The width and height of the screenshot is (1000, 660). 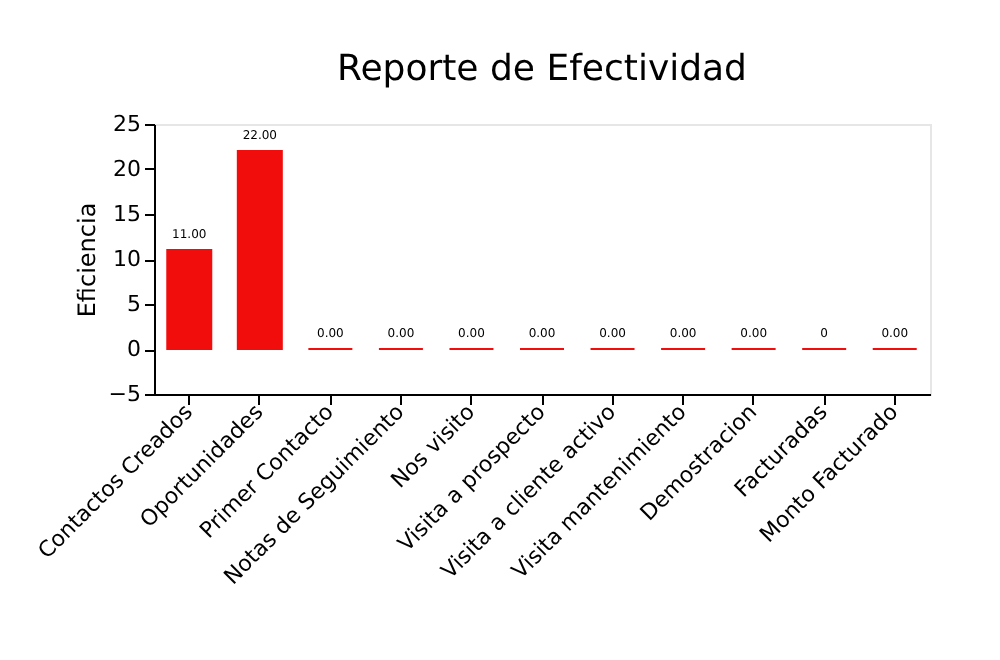 What do you see at coordinates (542, 69) in the screenshot?
I see `chart-title: Reporte de Efectividad` at bounding box center [542, 69].